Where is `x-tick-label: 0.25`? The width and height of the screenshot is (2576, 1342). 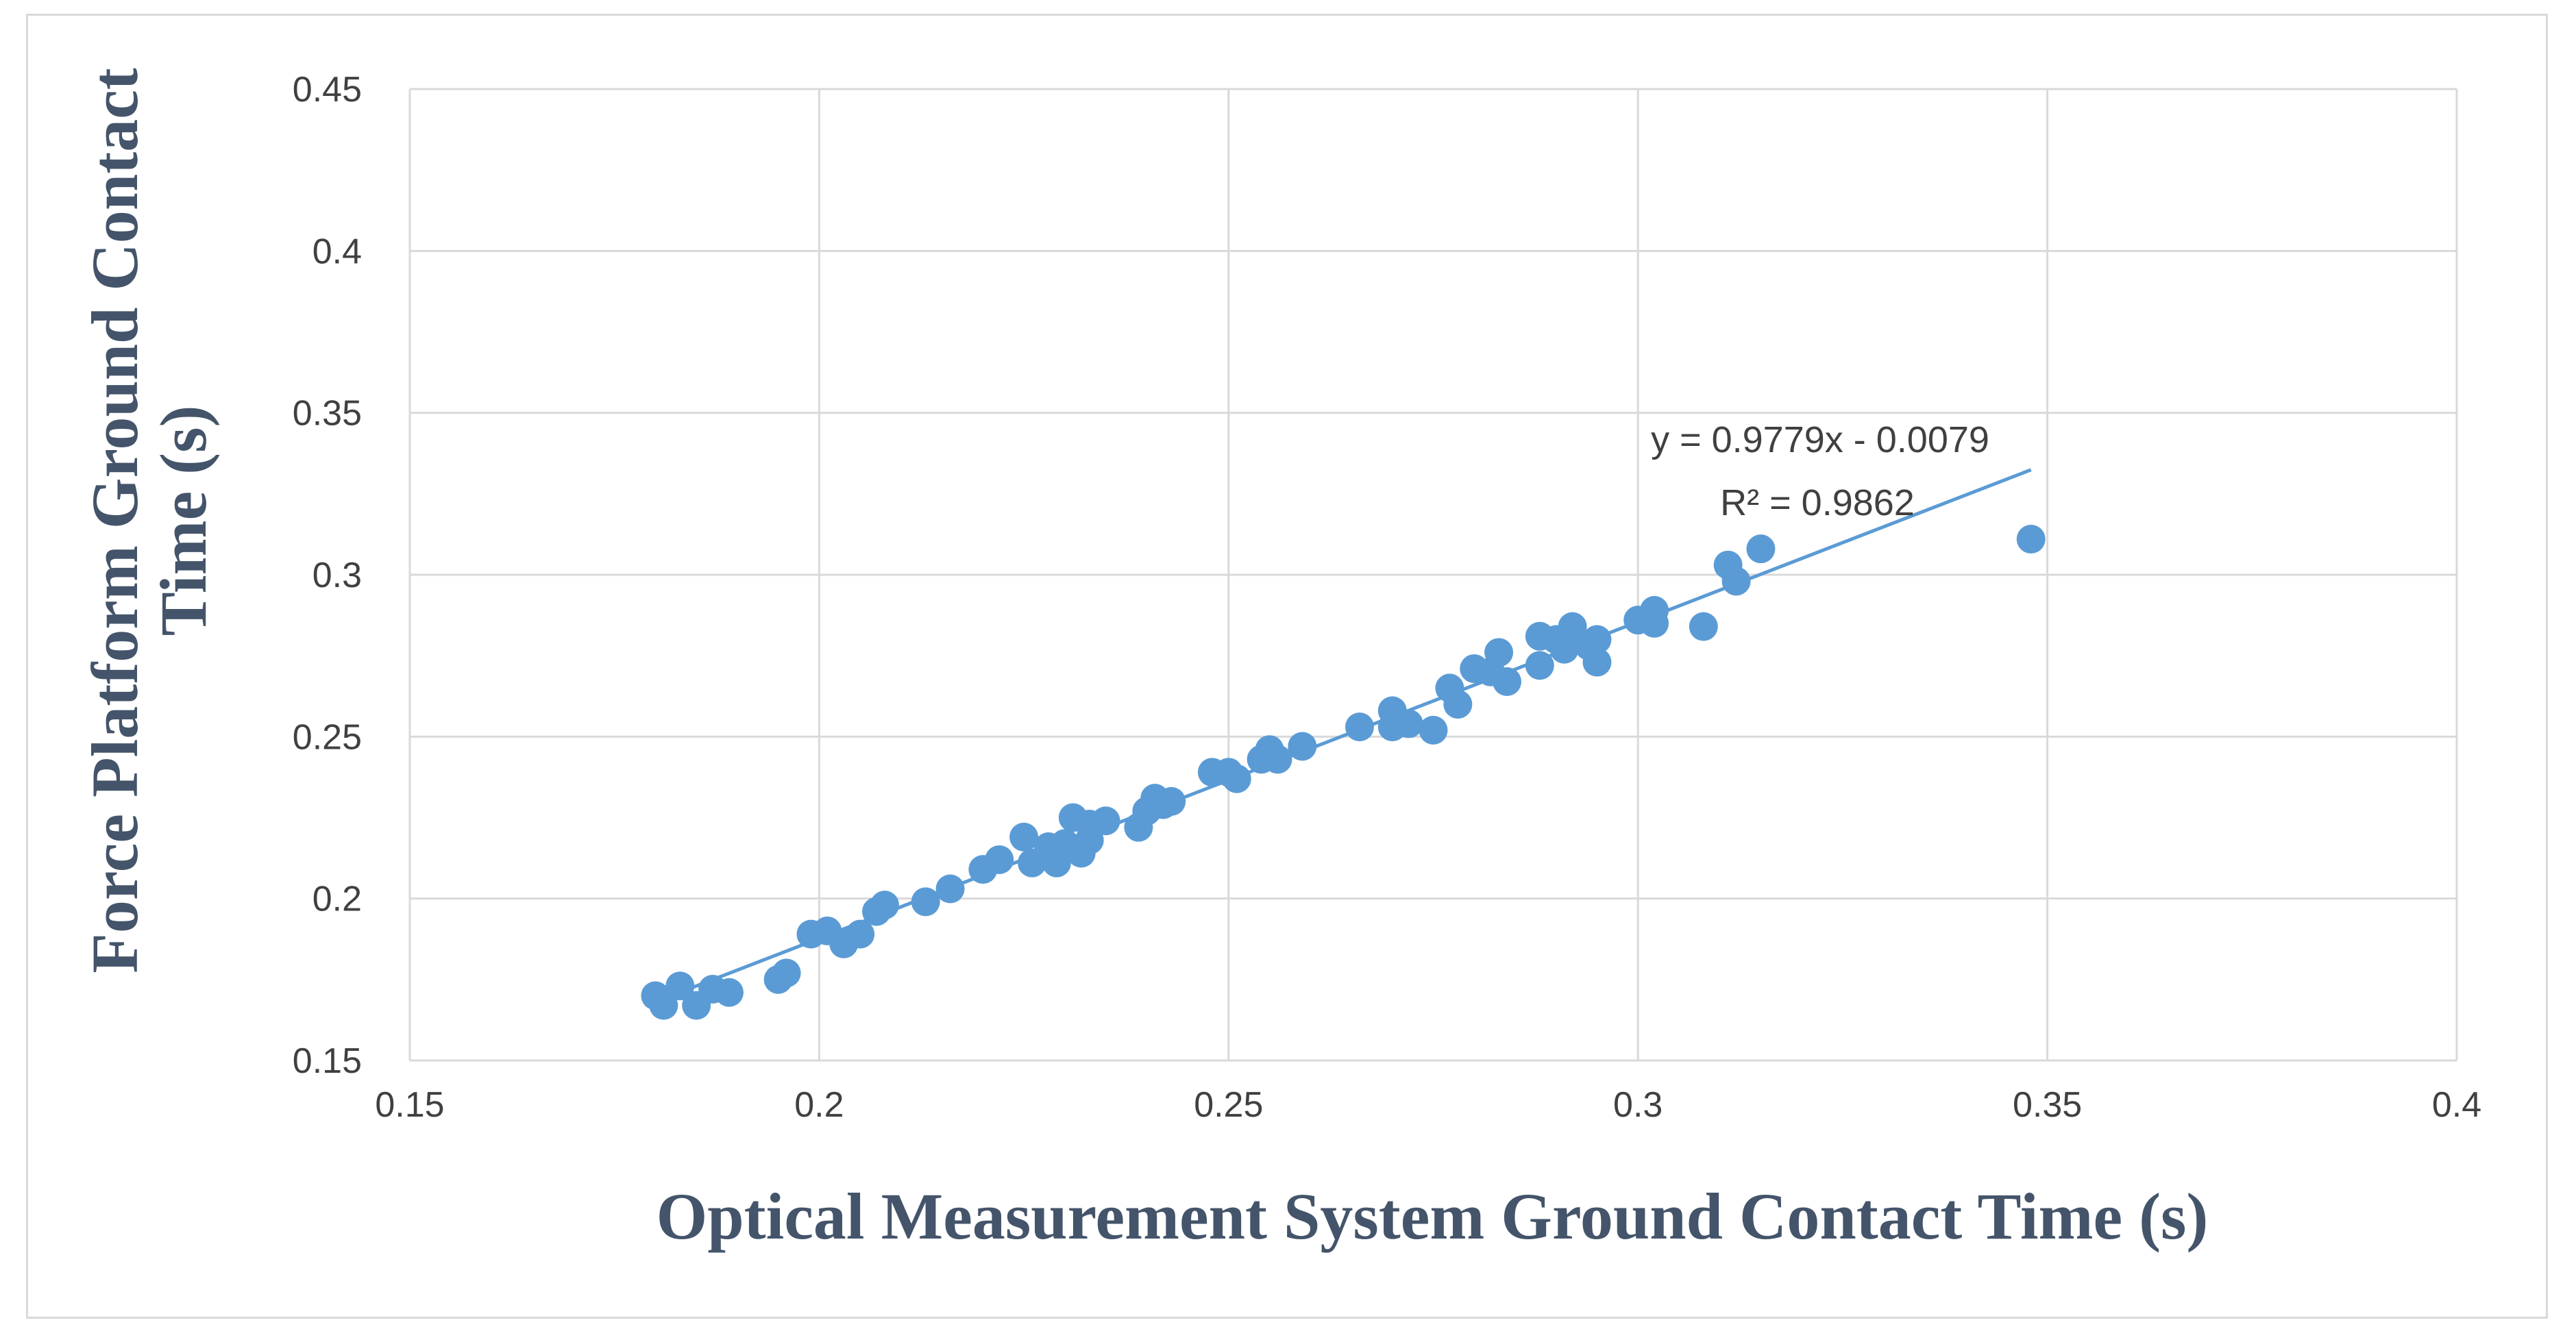
x-tick-label: 0.25 is located at coordinates (1229, 1105).